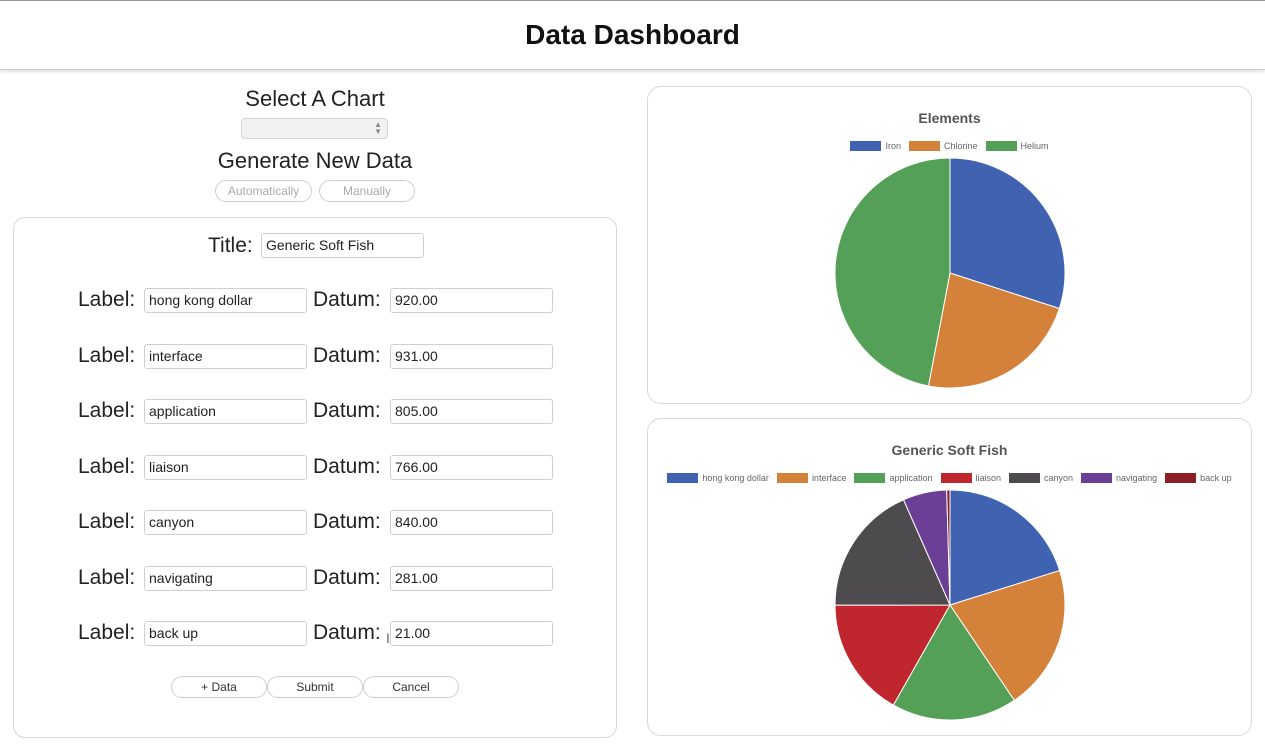 This screenshot has height=752, width=1265. Describe the element at coordinates (1007, 233) in the screenshot. I see `pie-slice-iron` at that location.